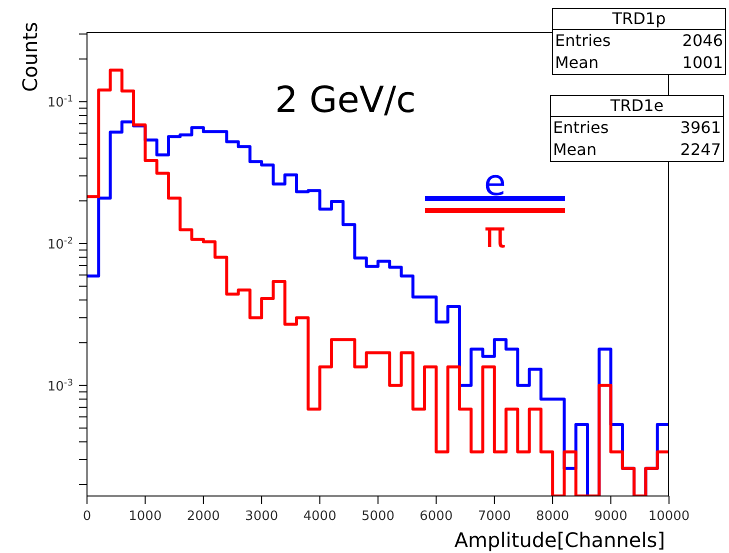 The height and width of the screenshot is (553, 729). What do you see at coordinates (702, 63) in the screenshot?
I see `text: 1001` at bounding box center [702, 63].